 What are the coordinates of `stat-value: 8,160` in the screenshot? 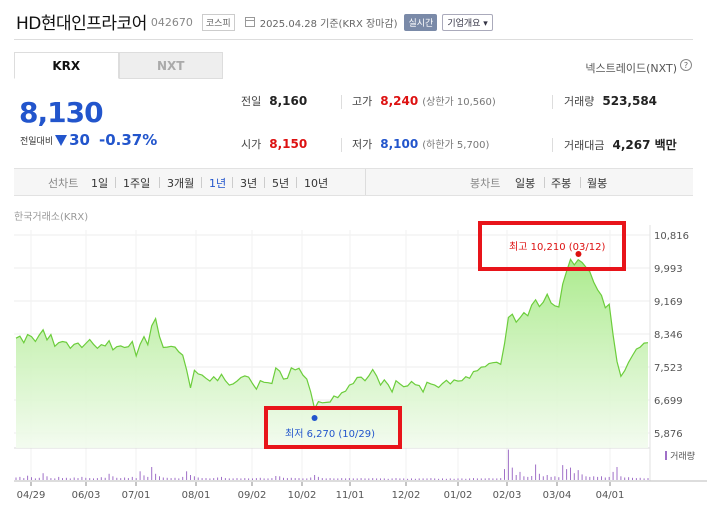 It's located at (288, 101).